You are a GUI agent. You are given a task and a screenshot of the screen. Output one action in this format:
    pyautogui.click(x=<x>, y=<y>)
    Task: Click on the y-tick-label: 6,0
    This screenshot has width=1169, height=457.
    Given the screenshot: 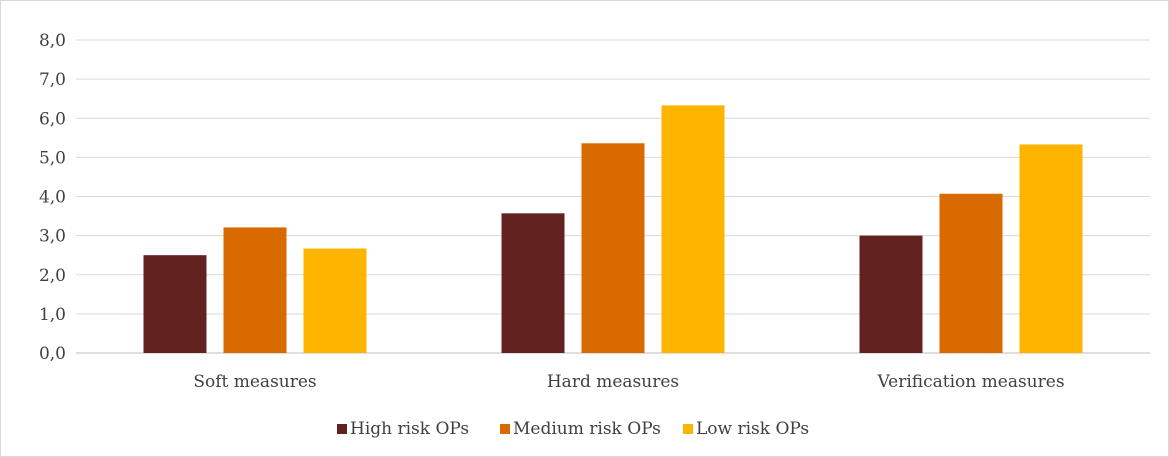 What is the action you would take?
    pyautogui.click(x=52, y=119)
    